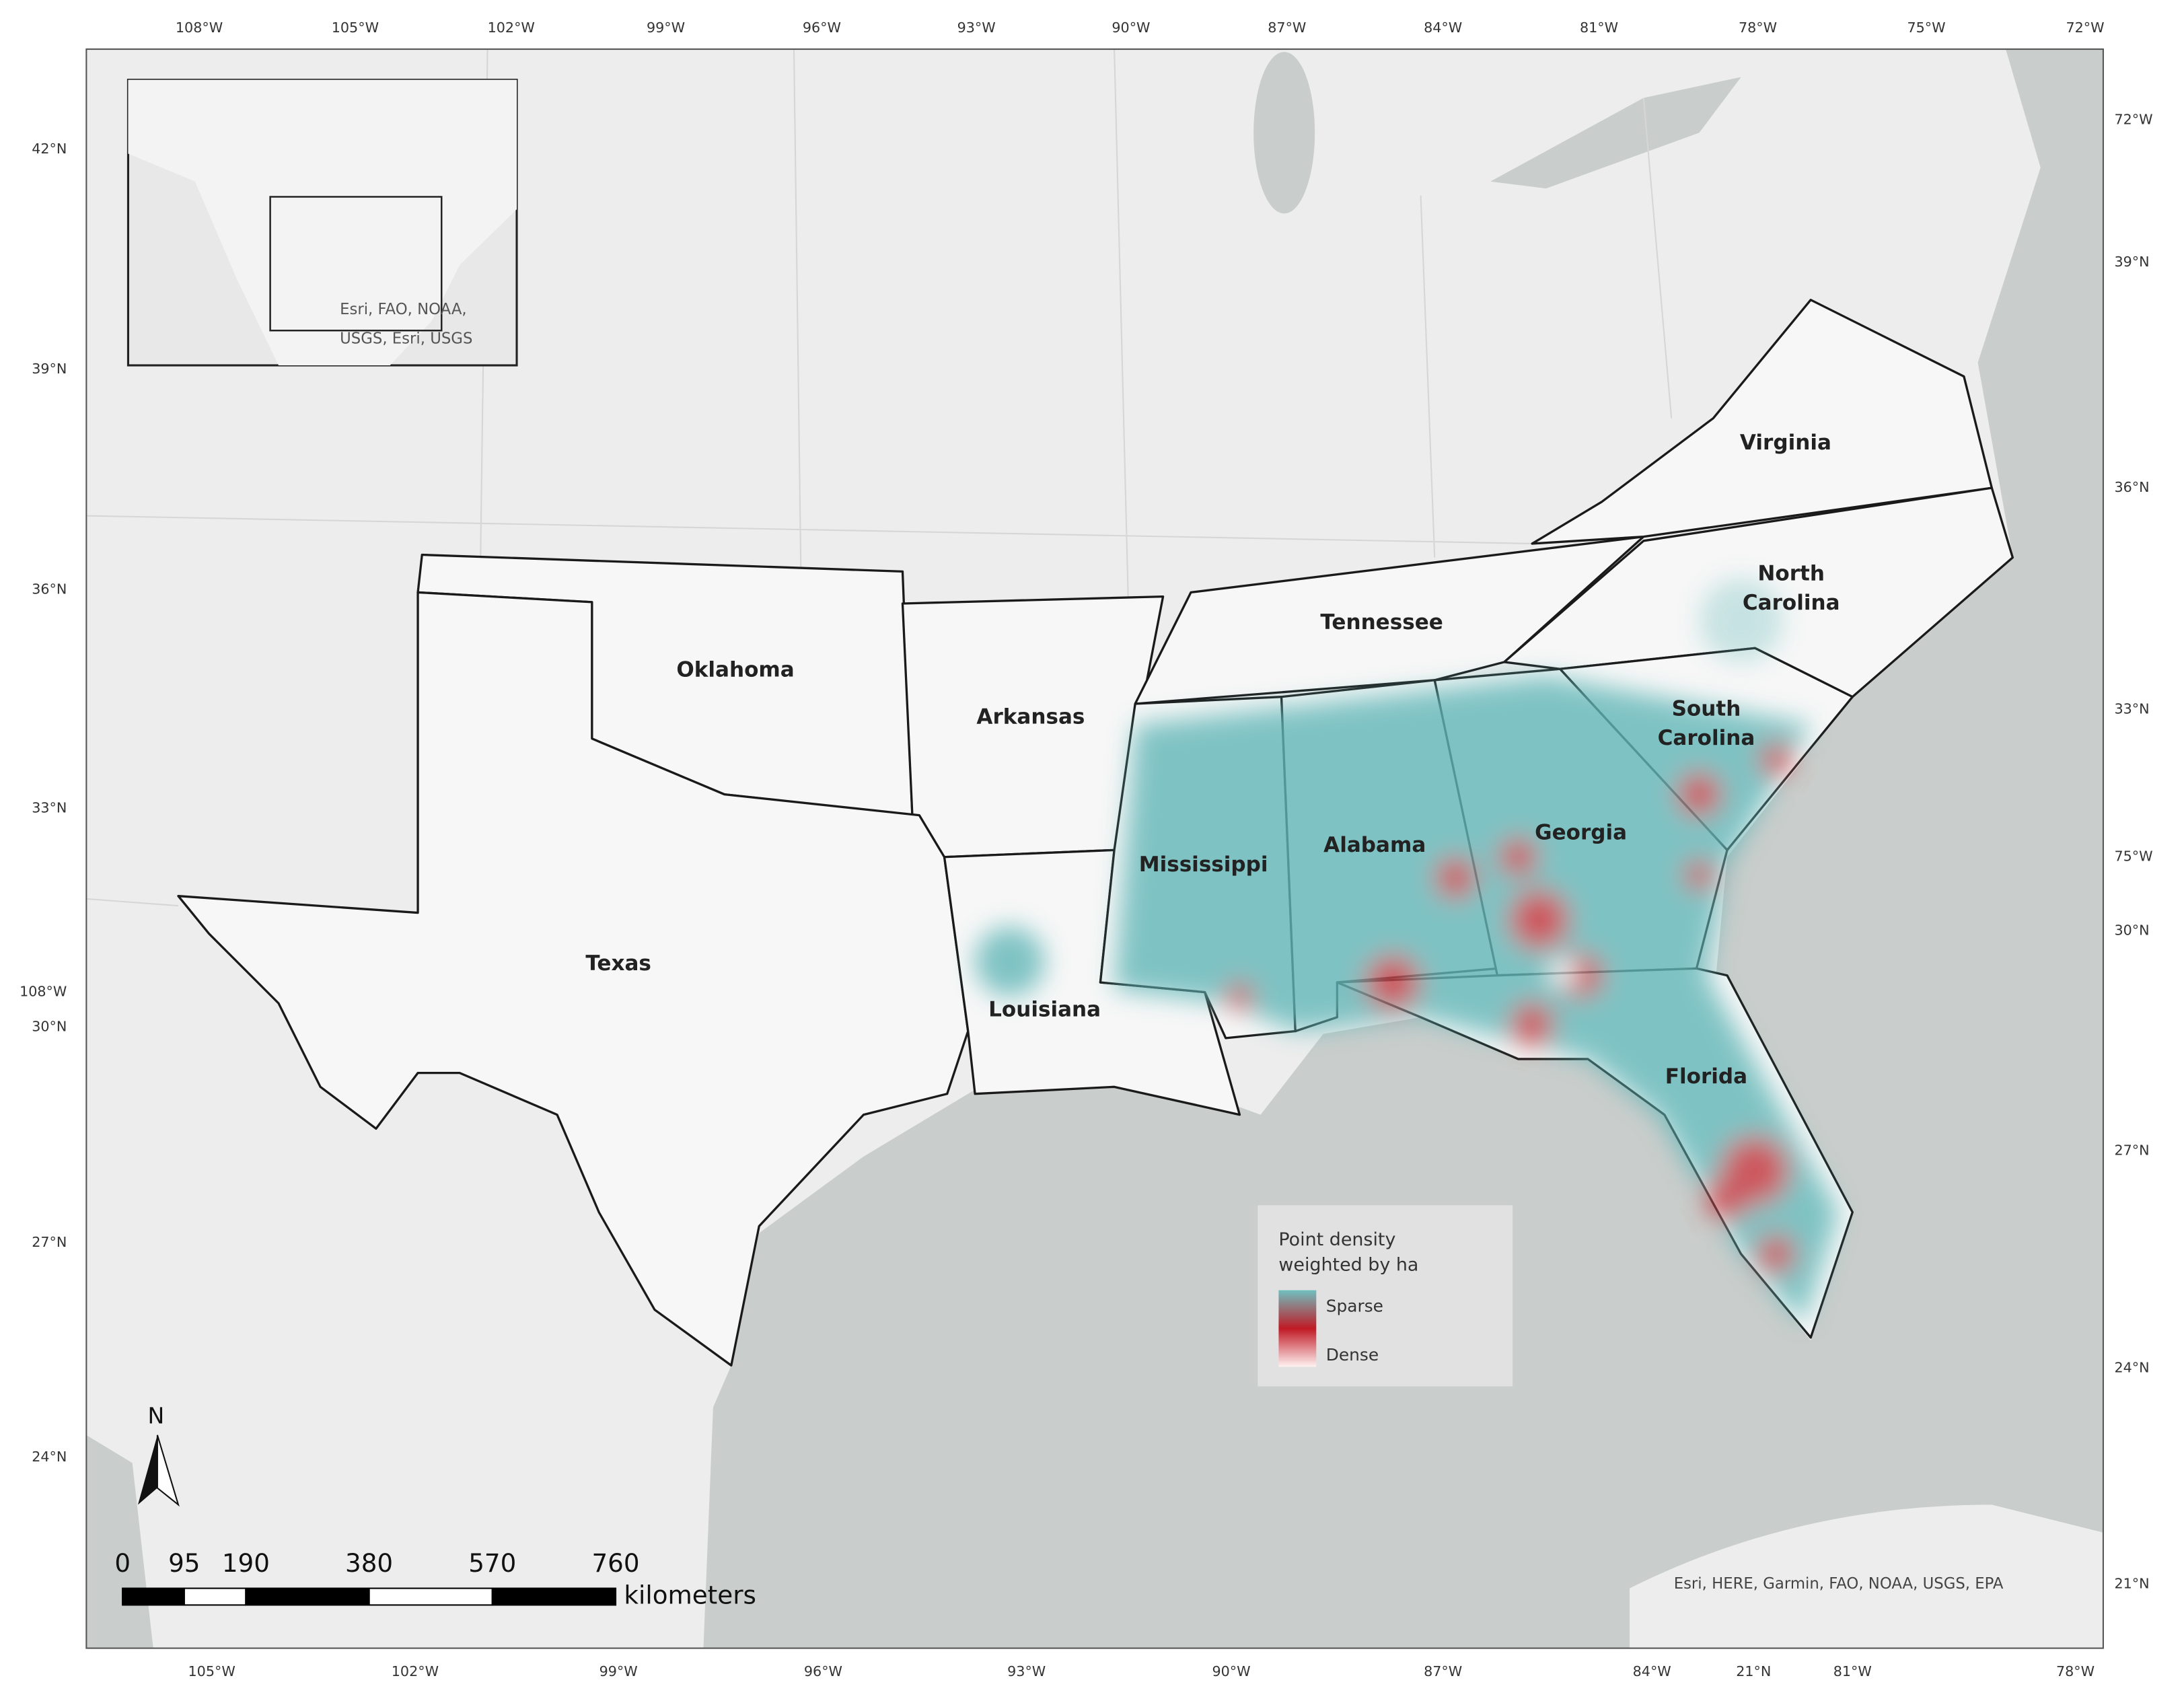  Describe the element at coordinates (246, 1563) in the screenshot. I see `scale-label: 190` at that location.